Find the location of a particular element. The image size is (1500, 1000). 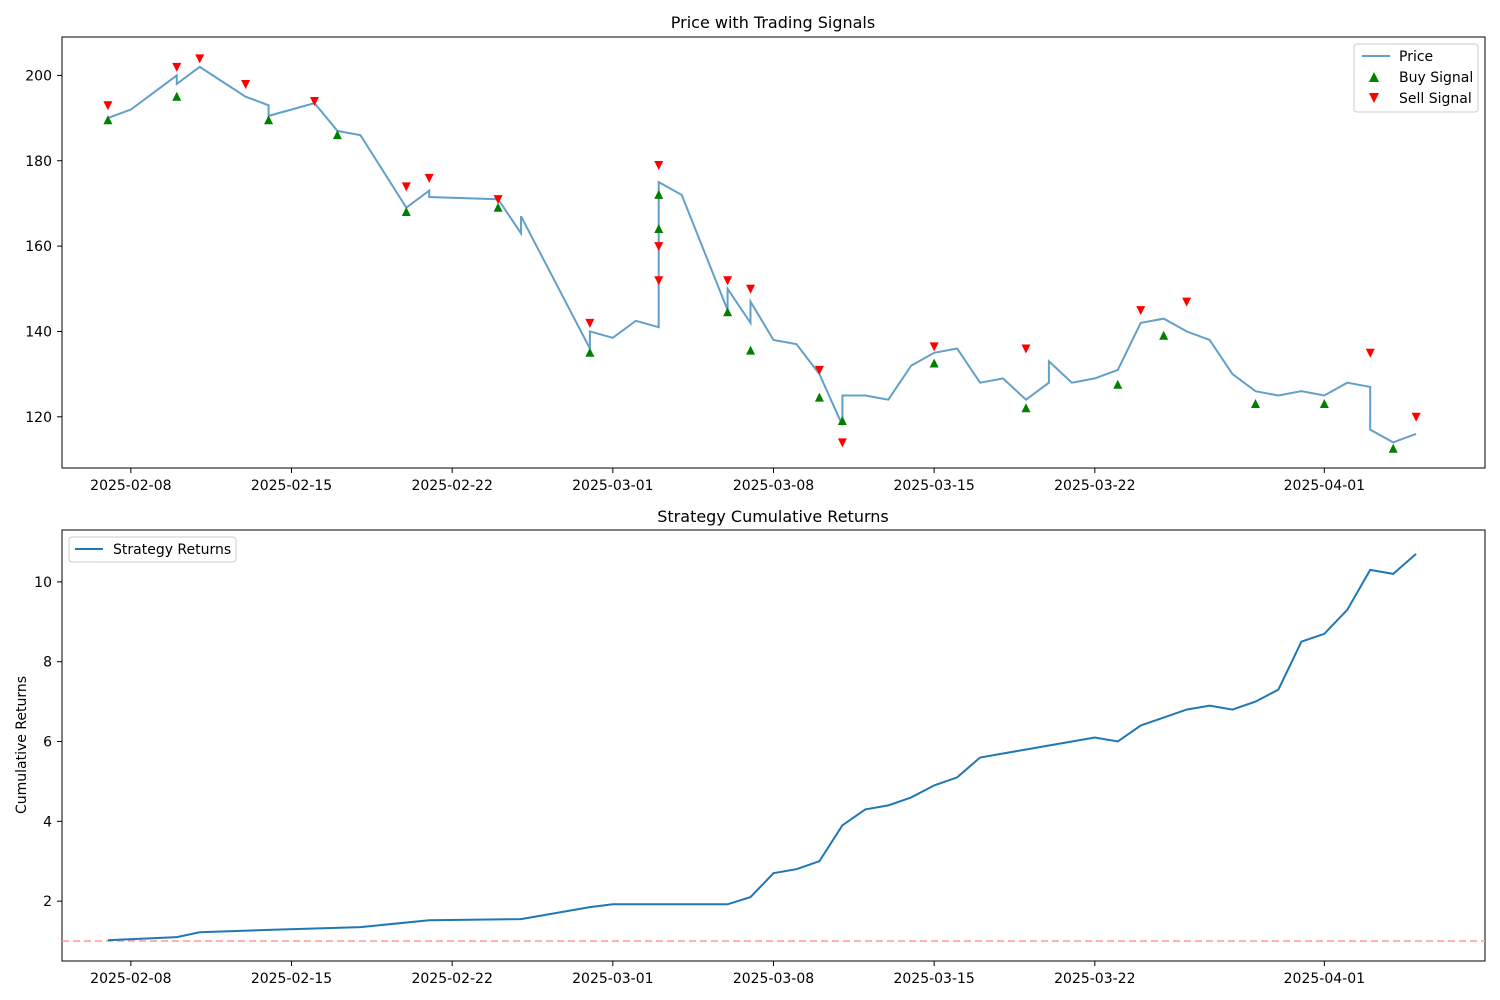

y-tick-label: 8 is located at coordinates (47, 663).